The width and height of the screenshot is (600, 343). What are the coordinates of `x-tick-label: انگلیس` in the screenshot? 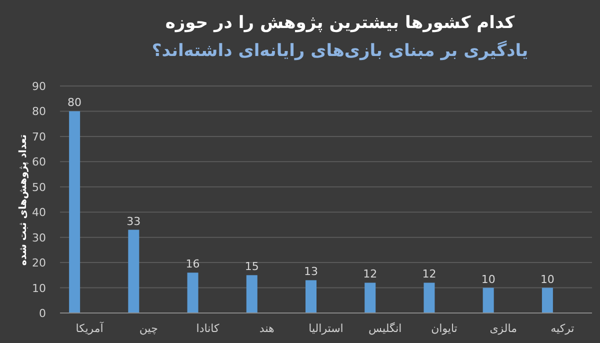 It's located at (385, 328).